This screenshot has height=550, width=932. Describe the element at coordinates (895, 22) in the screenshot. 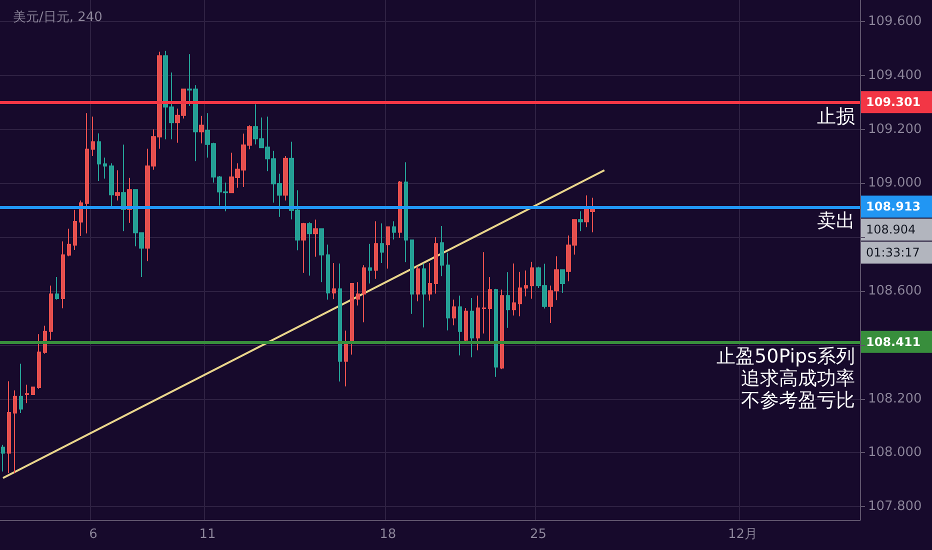

I see `y-tick-label: 109.600` at that location.